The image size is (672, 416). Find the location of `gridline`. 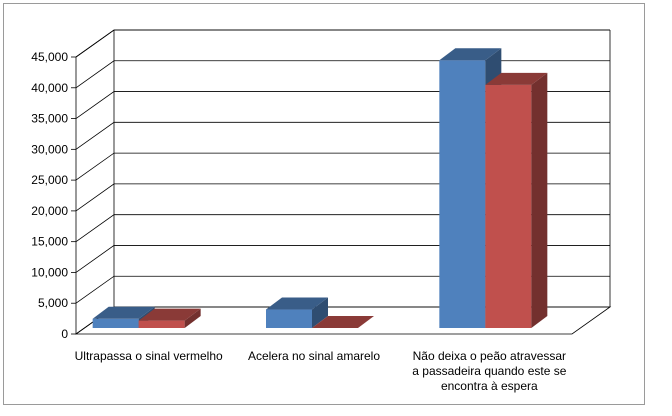

gridline is located at coordinates (342, 43).